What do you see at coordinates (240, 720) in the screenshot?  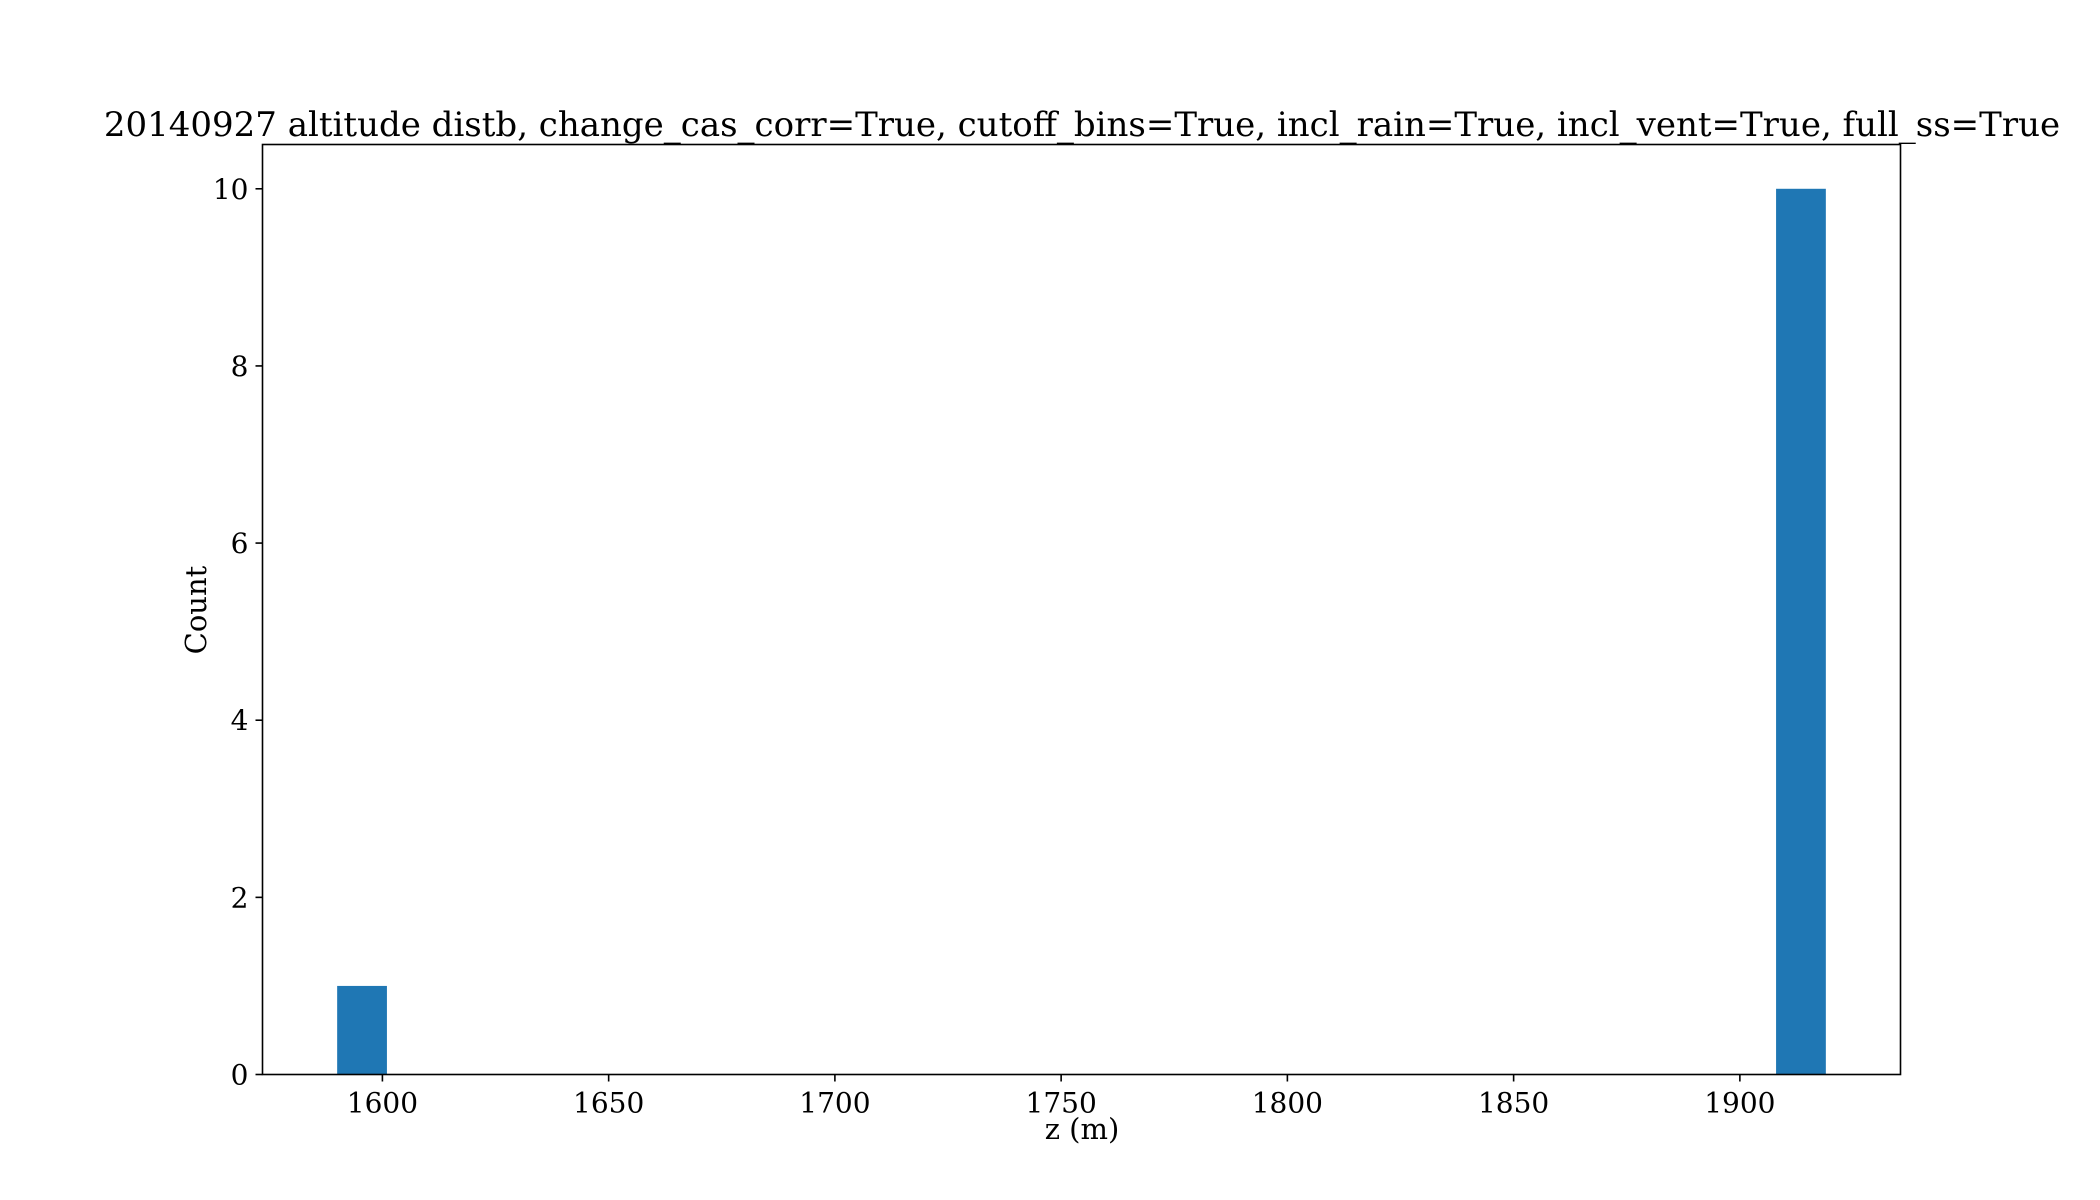 I see `y-tick-label: 4` at bounding box center [240, 720].